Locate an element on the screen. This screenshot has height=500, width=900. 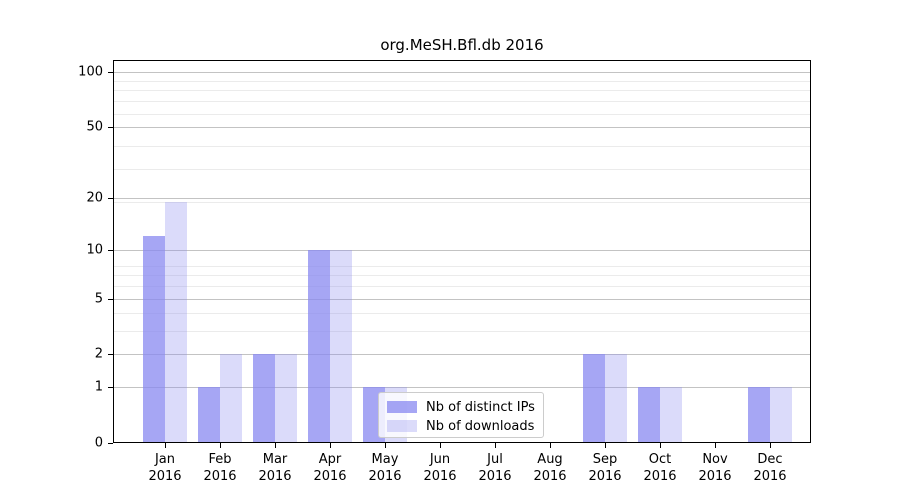
x-tick-label: Dec 2016 is located at coordinates (770, 468).